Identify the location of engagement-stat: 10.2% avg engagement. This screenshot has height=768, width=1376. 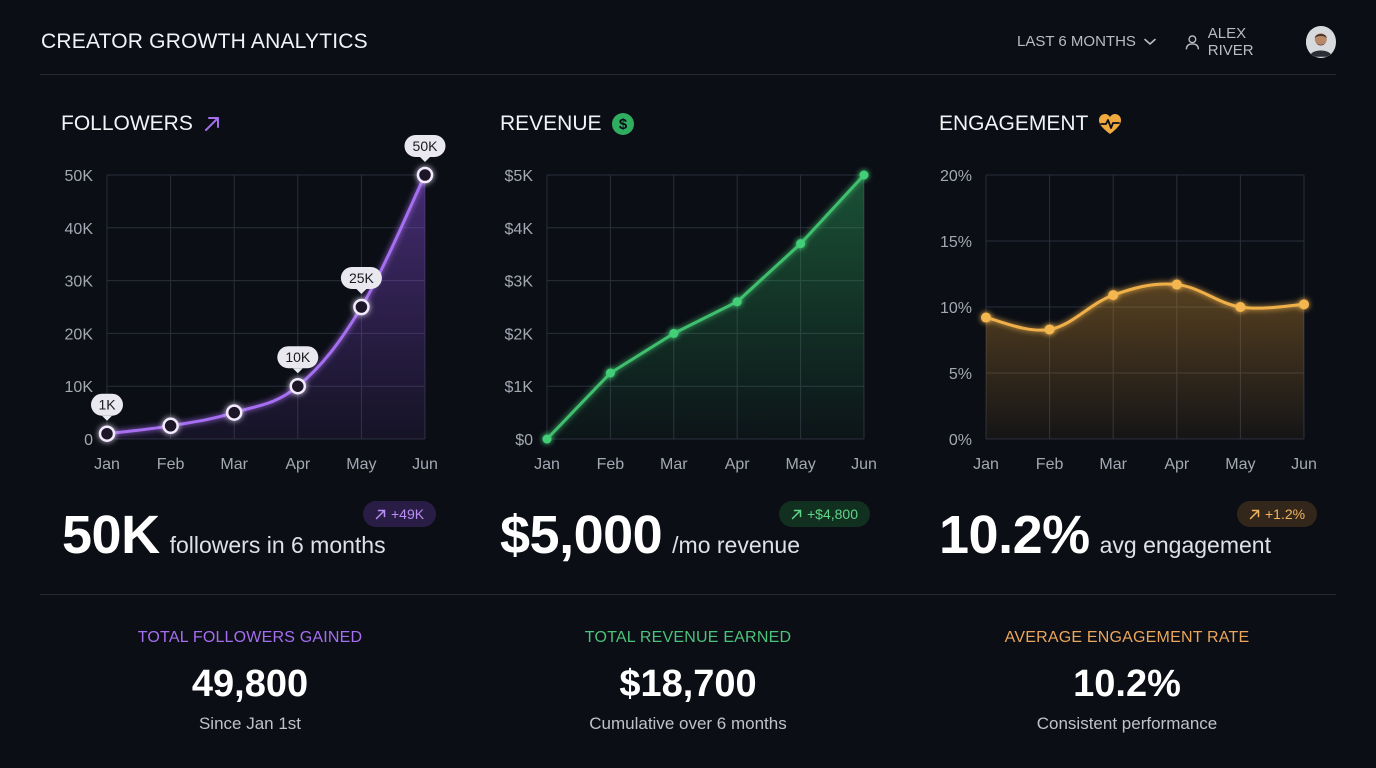
(1105, 535).